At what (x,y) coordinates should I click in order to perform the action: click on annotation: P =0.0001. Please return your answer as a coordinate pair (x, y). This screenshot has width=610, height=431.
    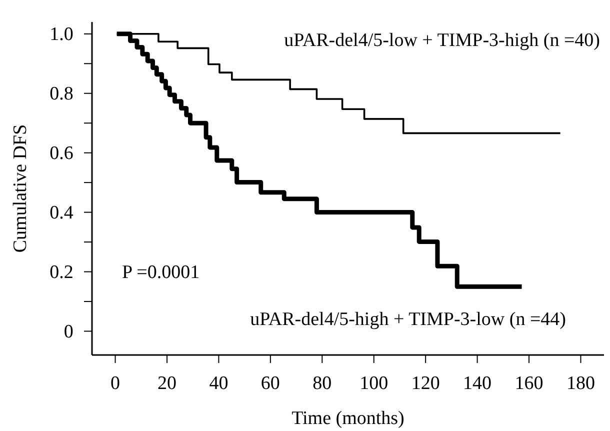
    Looking at the image, I should click on (161, 272).